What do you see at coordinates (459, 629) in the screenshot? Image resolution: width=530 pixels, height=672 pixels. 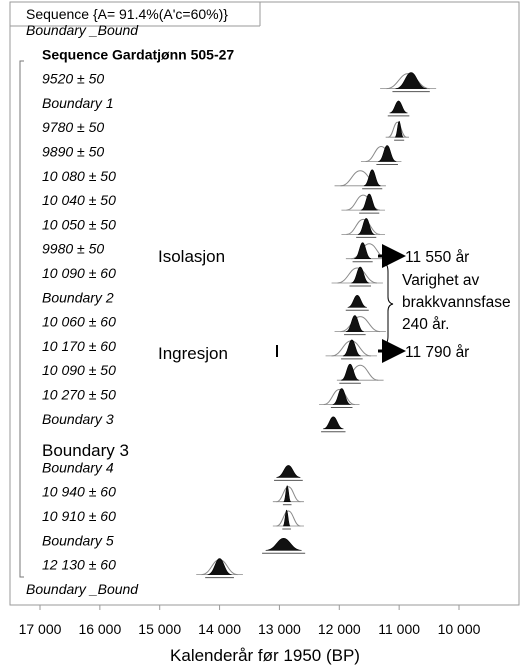 I see `x-tick-label-7: 10 000` at bounding box center [459, 629].